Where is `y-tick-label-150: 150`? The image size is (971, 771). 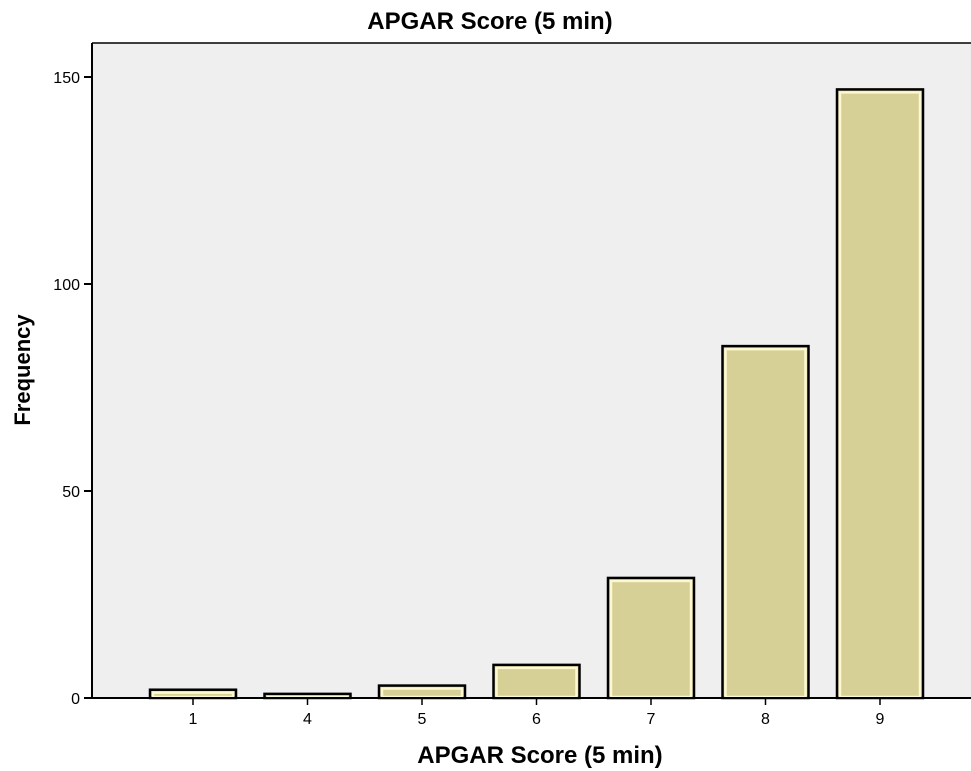 y-tick-label-150: 150 is located at coordinates (66, 78).